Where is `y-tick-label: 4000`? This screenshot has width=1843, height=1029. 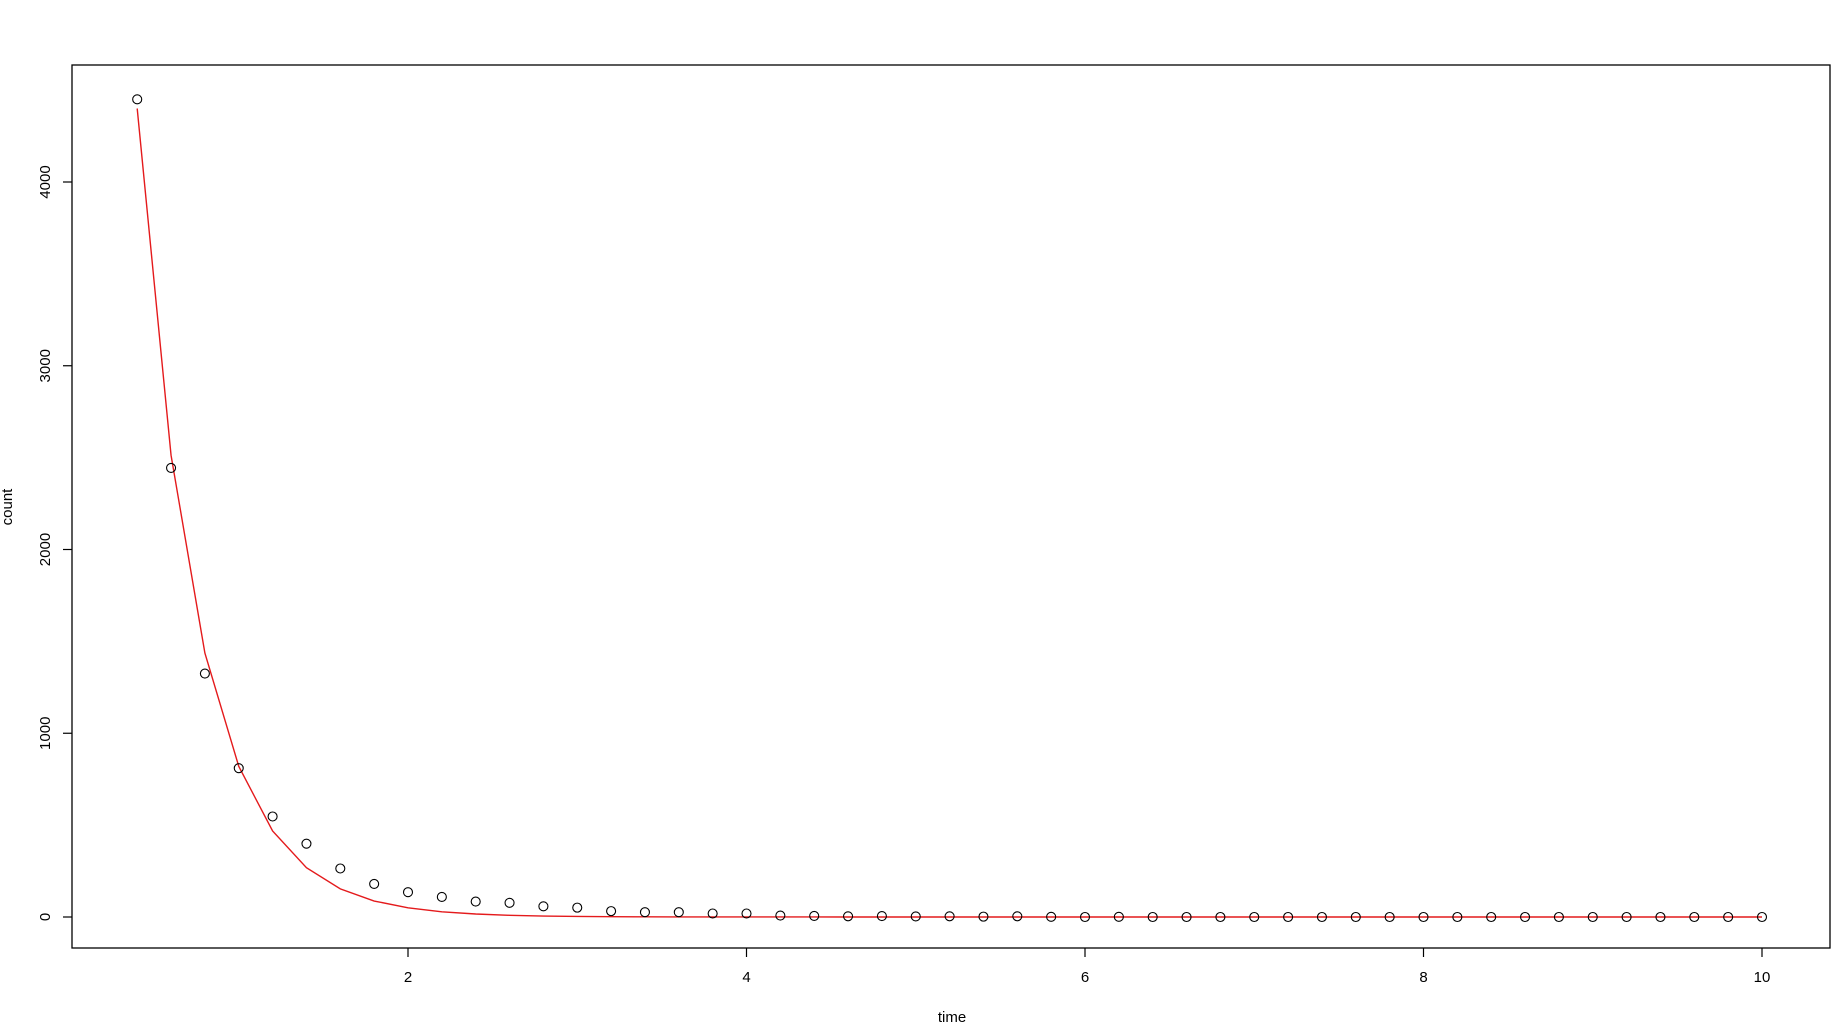
y-tick-label: 4000 is located at coordinates (45, 181).